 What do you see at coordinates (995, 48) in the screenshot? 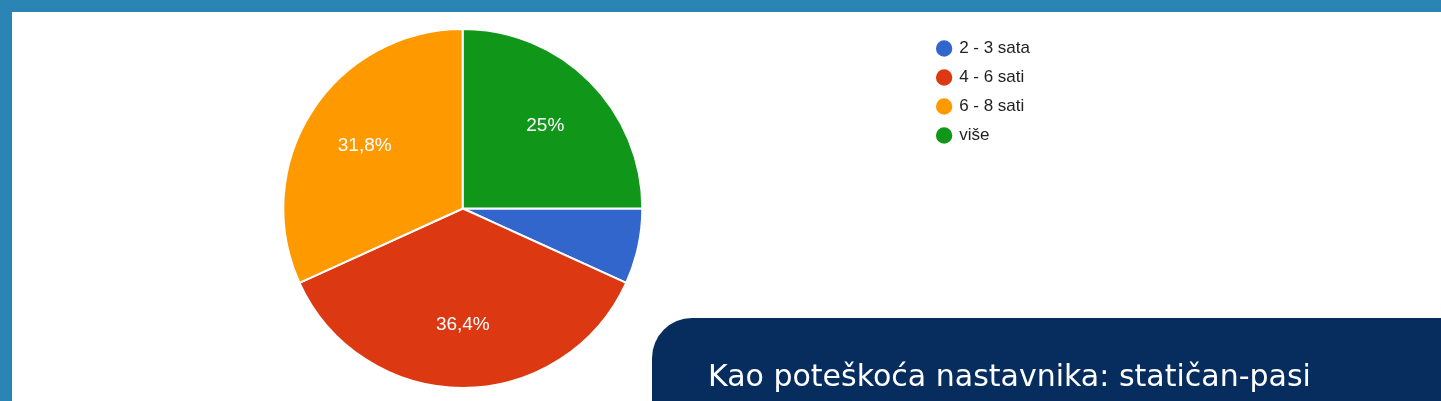
I see `legend-label: 2 - 3 sata` at bounding box center [995, 48].